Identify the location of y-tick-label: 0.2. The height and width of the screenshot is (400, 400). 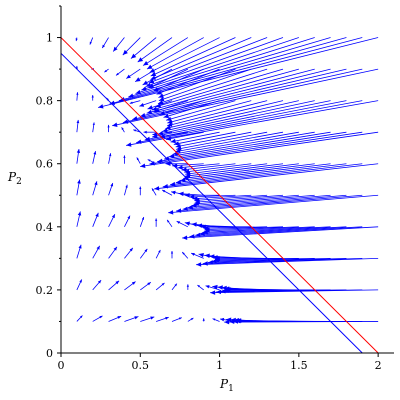
(45, 290).